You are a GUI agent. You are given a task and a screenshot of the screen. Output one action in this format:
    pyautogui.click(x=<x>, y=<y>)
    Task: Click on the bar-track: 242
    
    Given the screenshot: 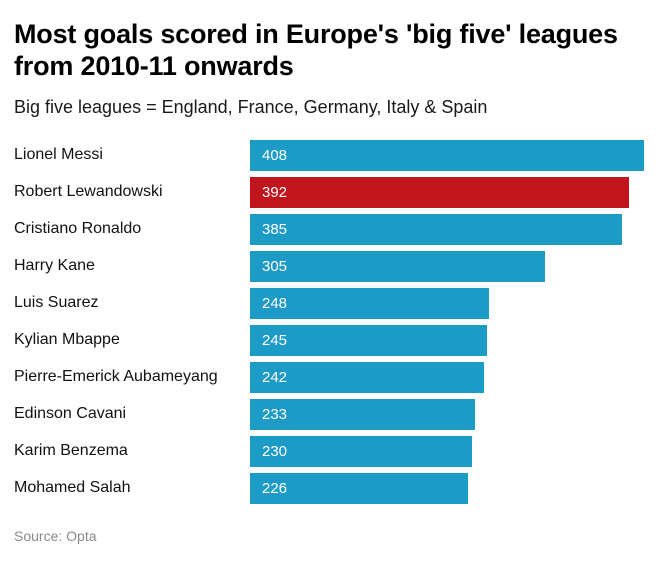 What is the action you would take?
    pyautogui.click(x=447, y=377)
    